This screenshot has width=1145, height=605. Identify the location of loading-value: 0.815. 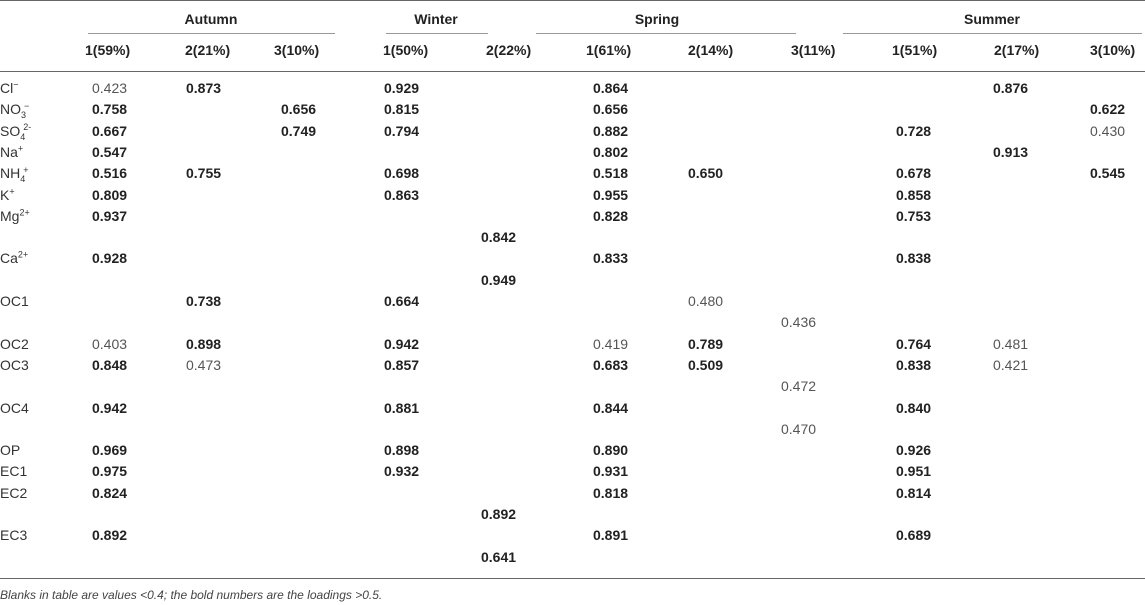
(402, 109).